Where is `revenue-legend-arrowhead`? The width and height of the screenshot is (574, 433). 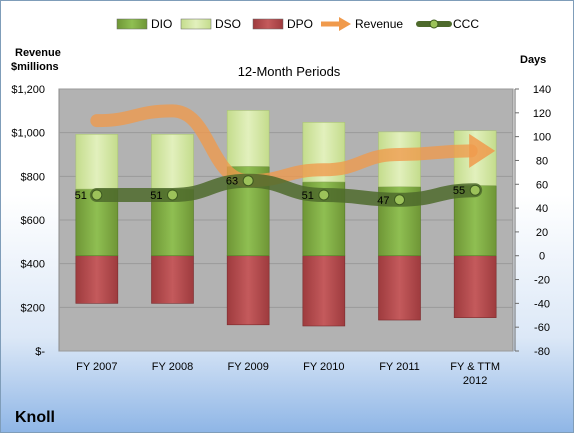 revenue-legend-arrowhead is located at coordinates (345, 24).